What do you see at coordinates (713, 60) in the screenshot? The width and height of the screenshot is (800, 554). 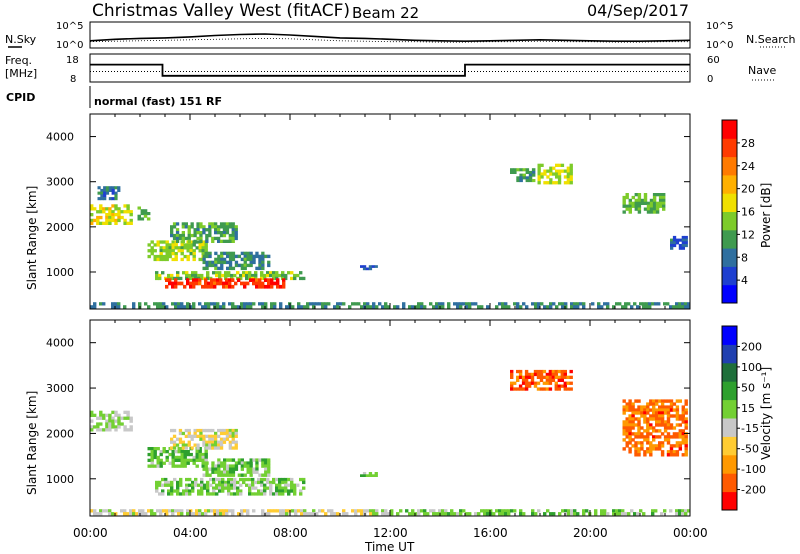 I see `nave-tick-top: 60` at bounding box center [713, 60].